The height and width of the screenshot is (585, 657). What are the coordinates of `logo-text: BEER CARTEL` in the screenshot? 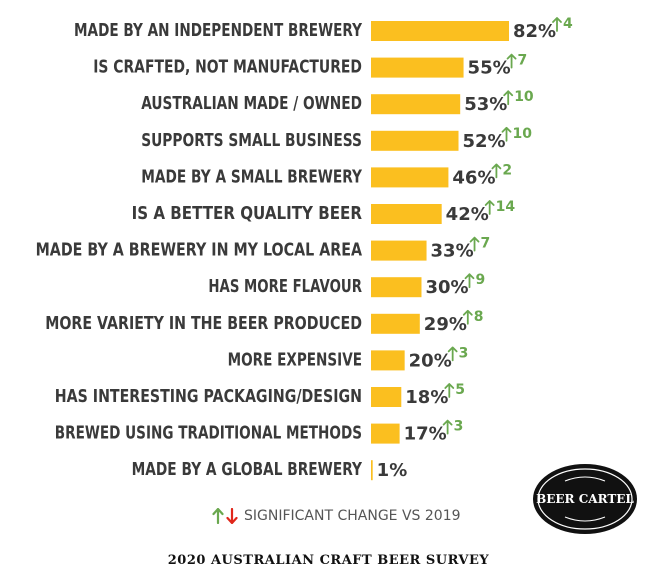 It's located at (585, 499).